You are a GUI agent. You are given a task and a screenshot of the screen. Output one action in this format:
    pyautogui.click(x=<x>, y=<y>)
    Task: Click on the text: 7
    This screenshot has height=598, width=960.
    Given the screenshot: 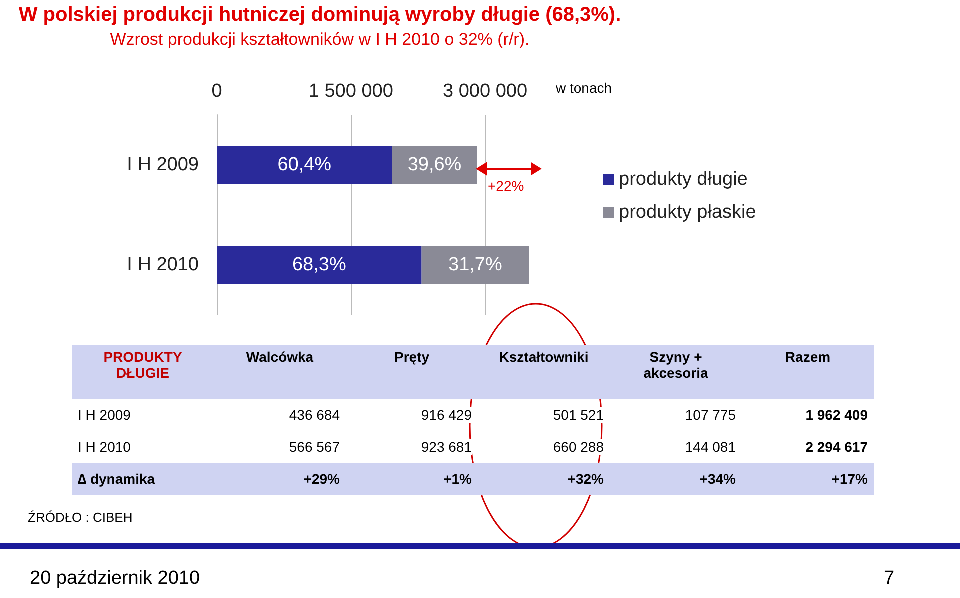 What is the action you would take?
    pyautogui.click(x=889, y=579)
    